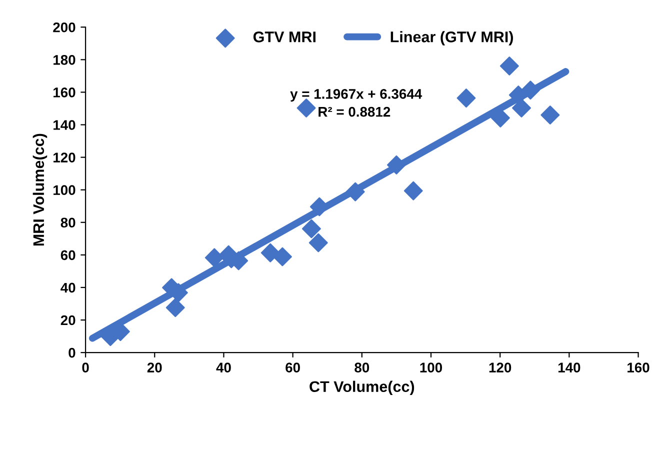 This screenshot has width=658, height=452. Describe the element at coordinates (65, 125) in the screenshot. I see `y-tick-label: 140` at that location.